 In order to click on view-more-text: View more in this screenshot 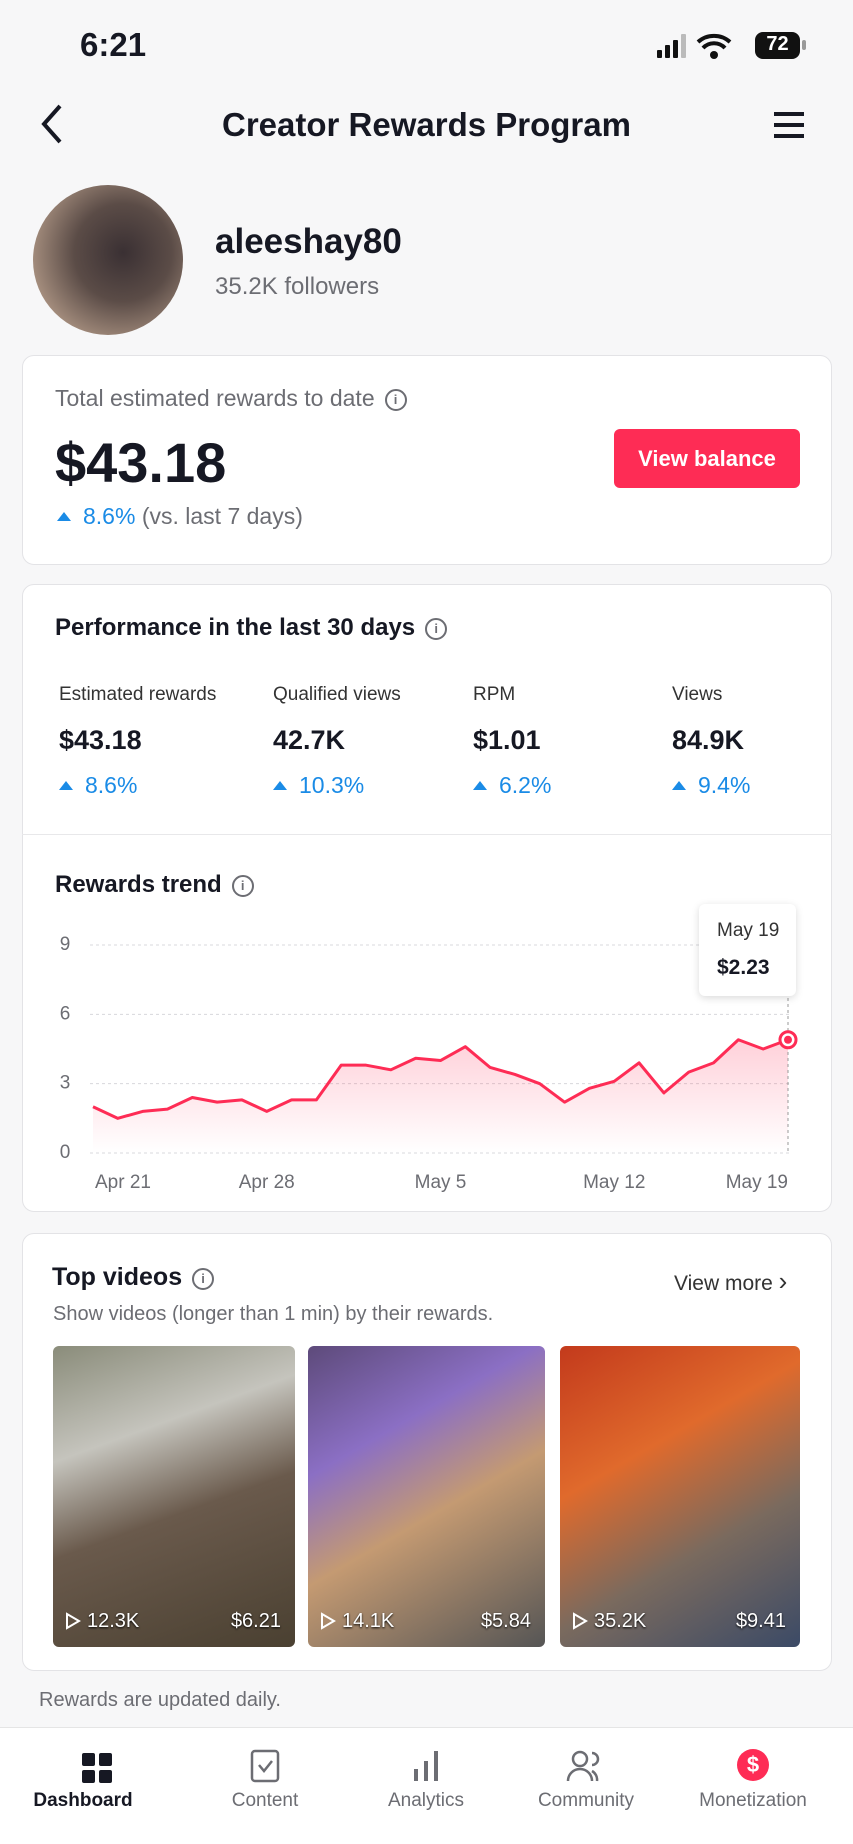, I will do `click(723, 1283)`.